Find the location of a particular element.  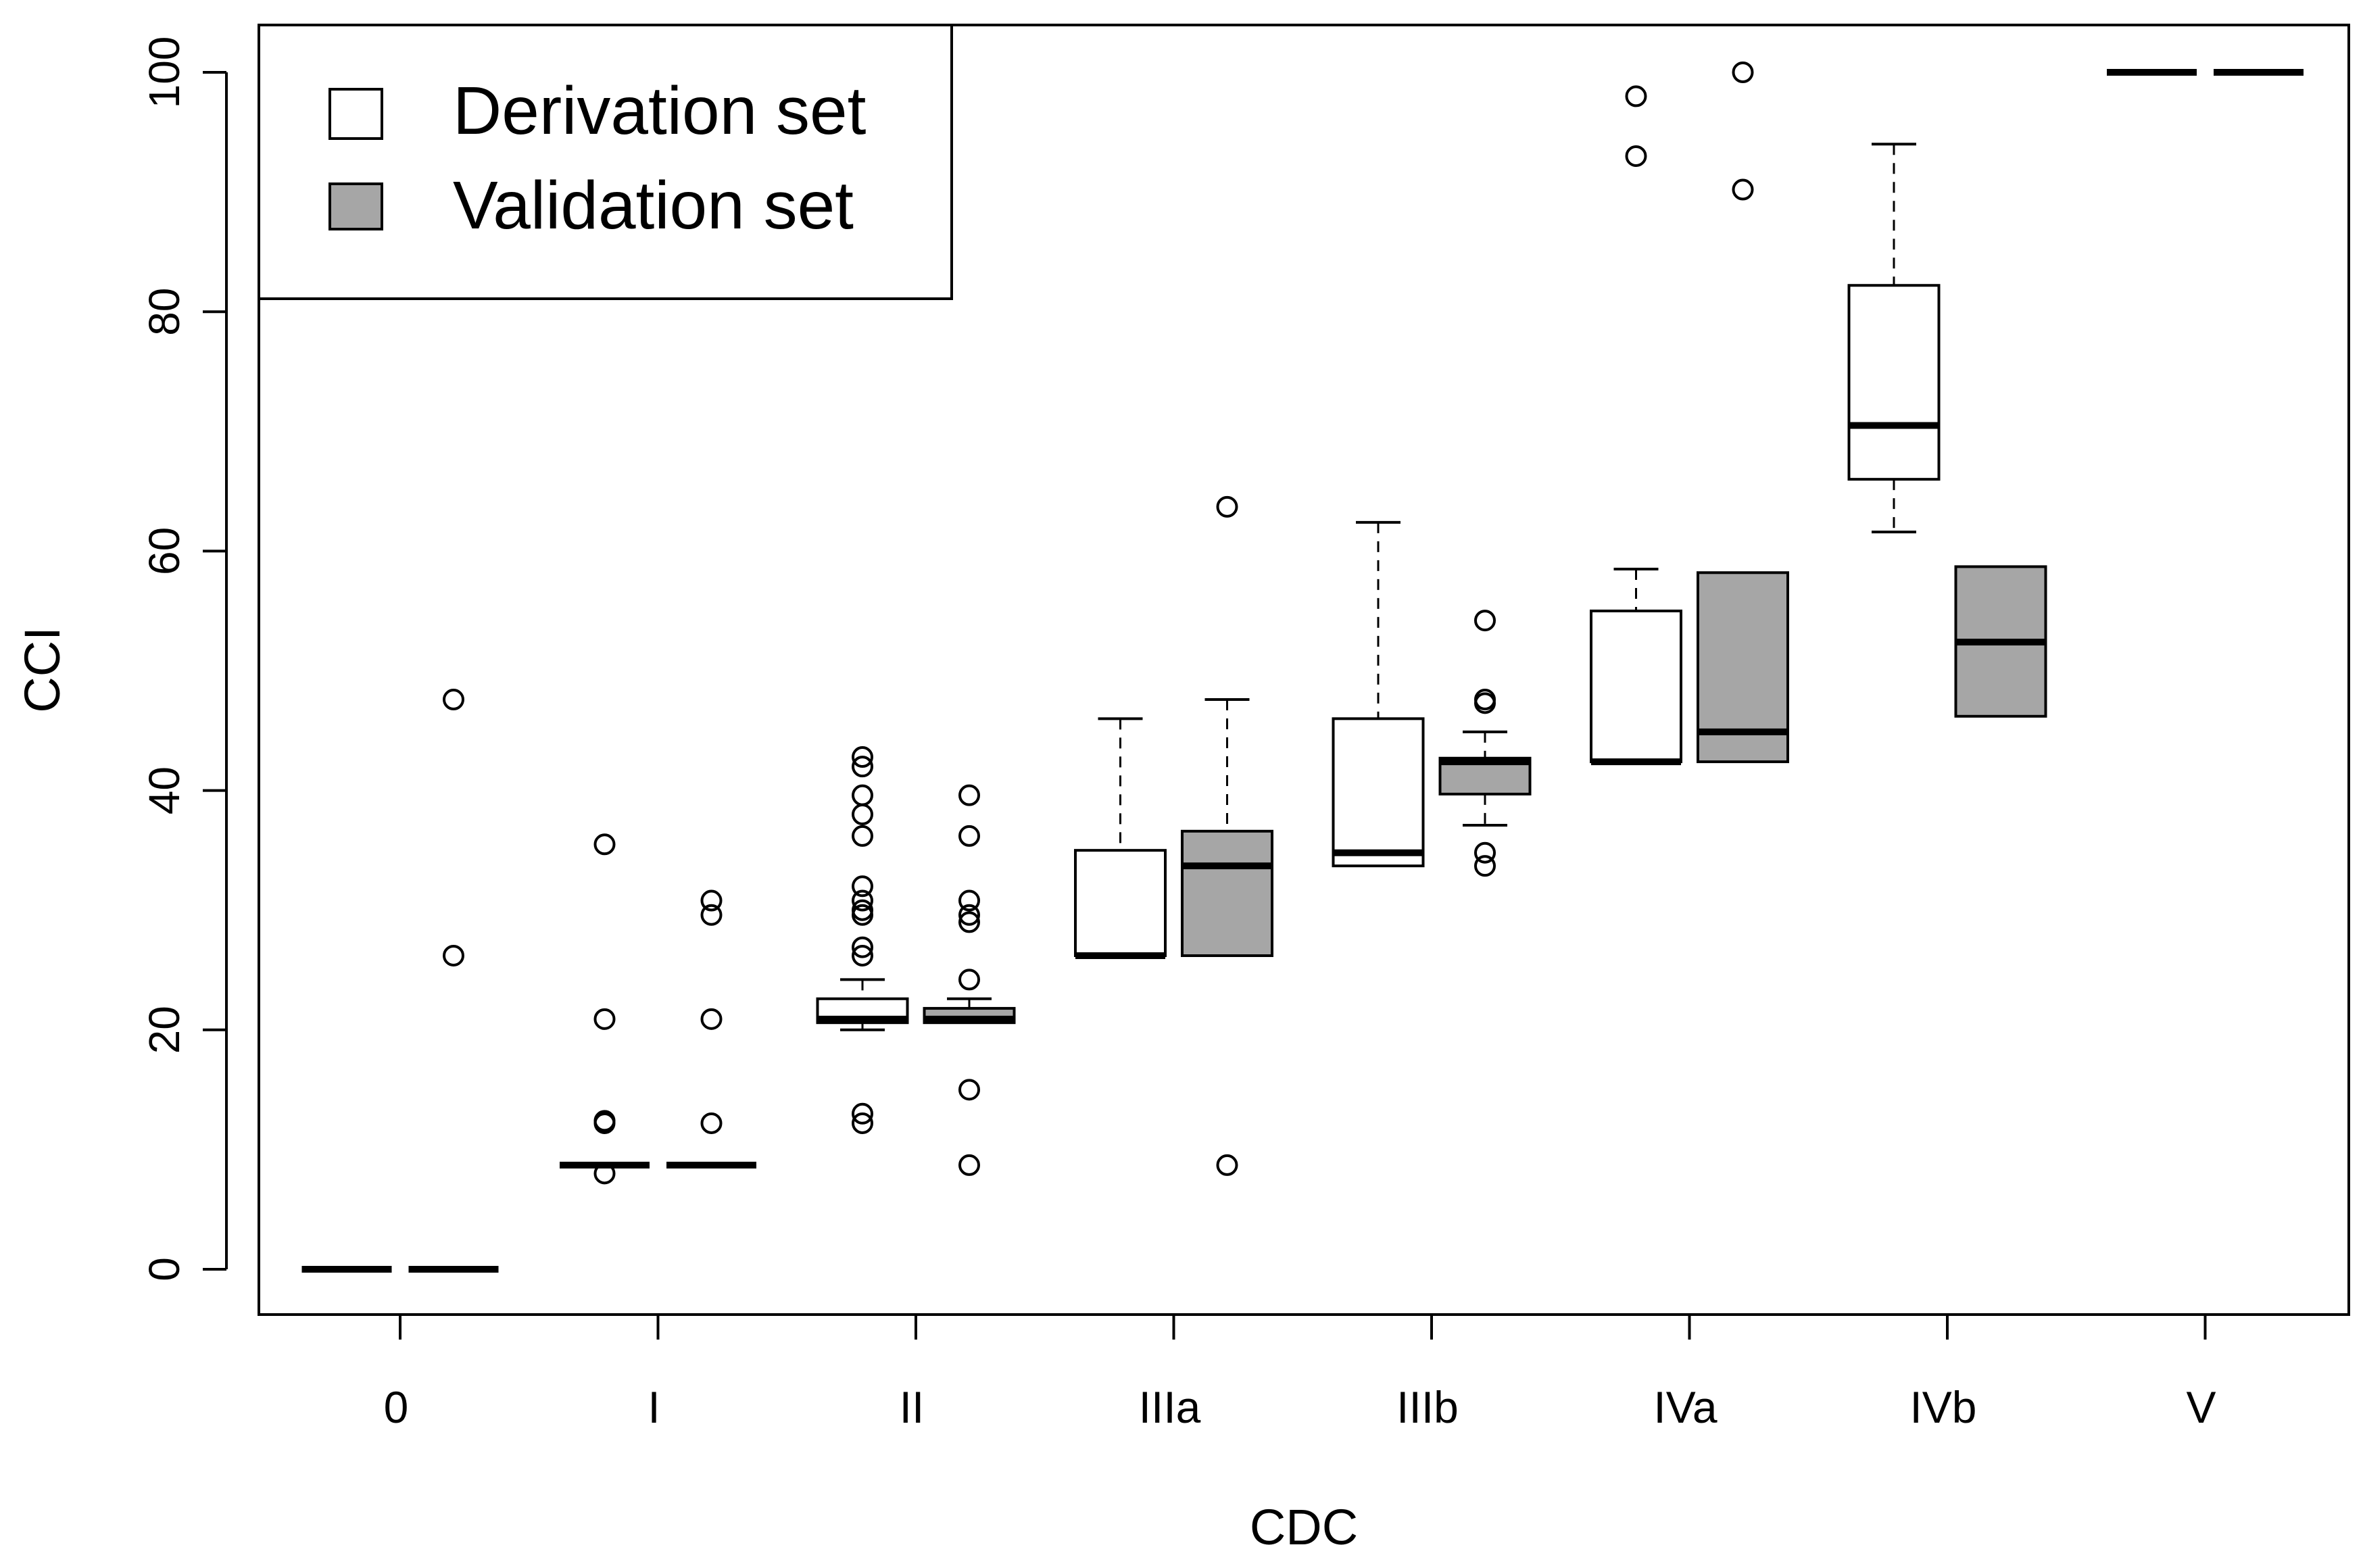

x-tick-label: IVa is located at coordinates (1685, 1407).